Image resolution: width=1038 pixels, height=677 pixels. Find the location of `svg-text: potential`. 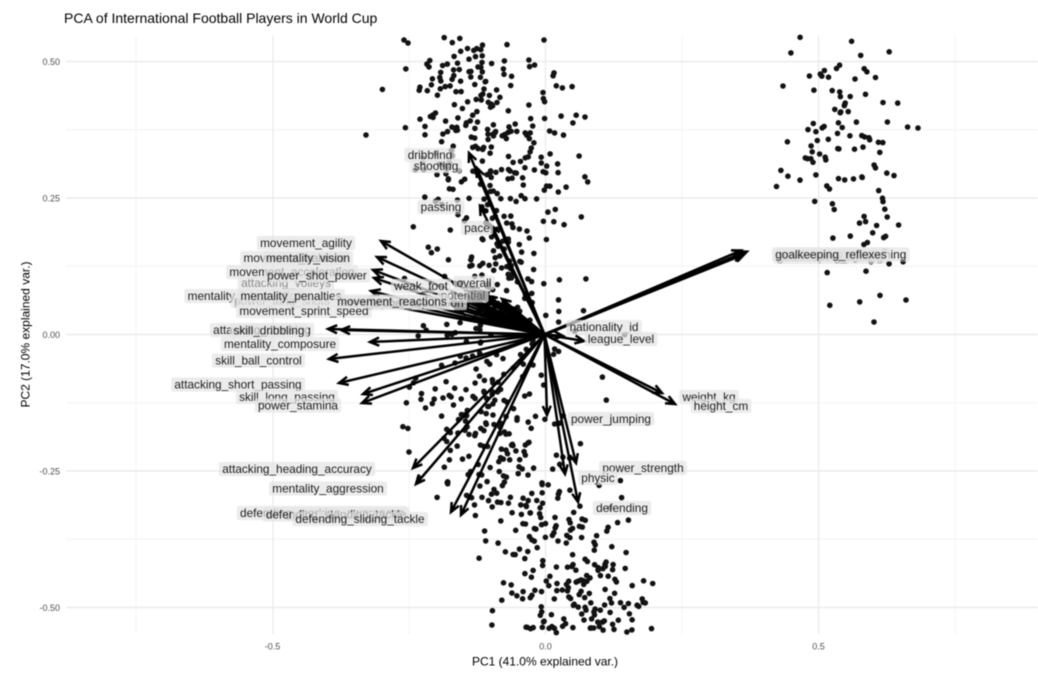

svg-text: potential is located at coordinates (463, 296).